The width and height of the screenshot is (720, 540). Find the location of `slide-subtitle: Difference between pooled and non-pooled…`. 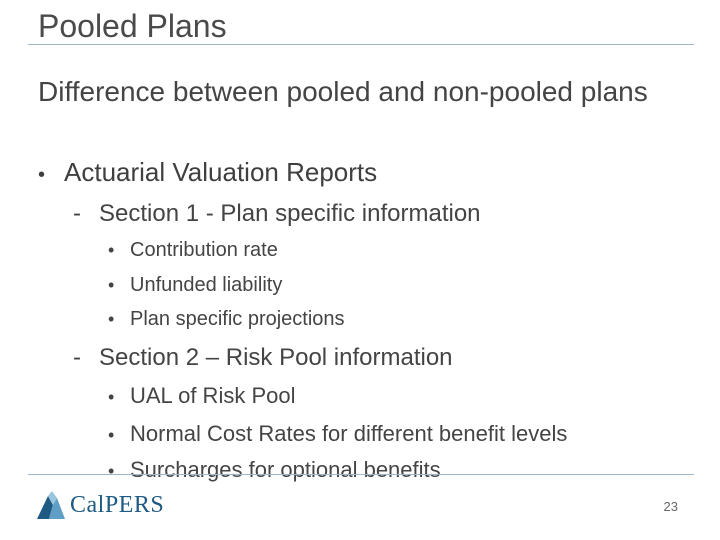

slide-subtitle: Difference between pooled and non-pooled… is located at coordinates (343, 91).